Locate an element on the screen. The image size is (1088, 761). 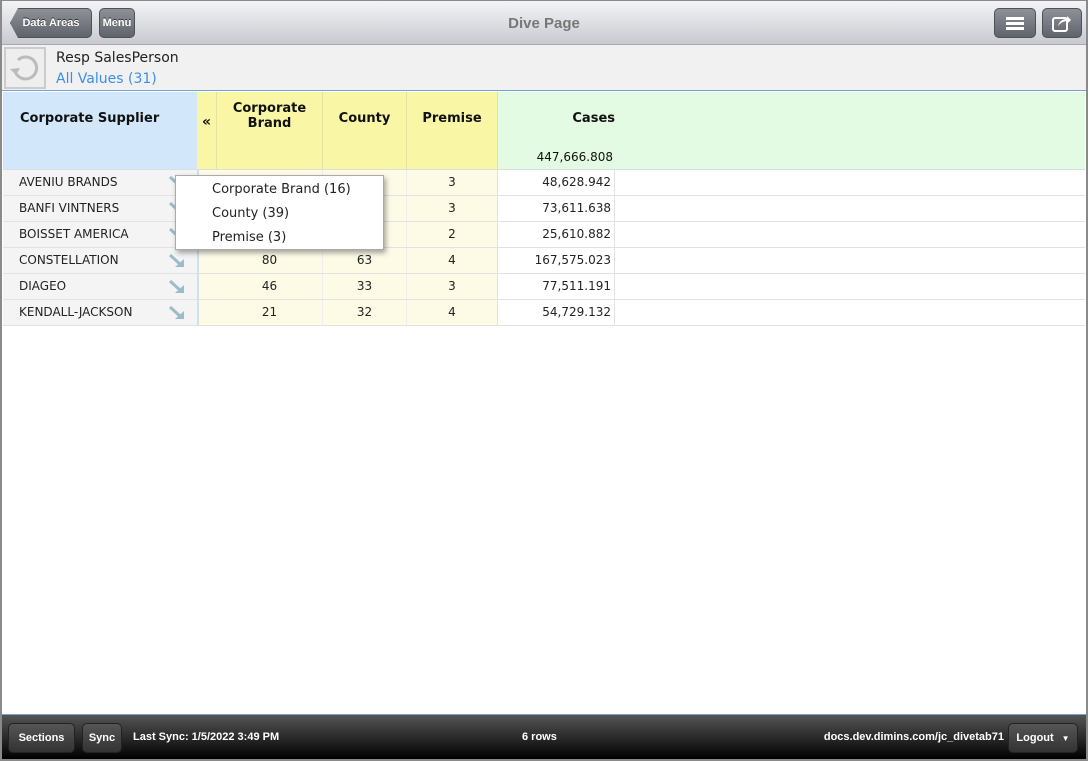
host-text: docs.dev.dimins.com/jc_divetab71 is located at coordinates (913, 737).